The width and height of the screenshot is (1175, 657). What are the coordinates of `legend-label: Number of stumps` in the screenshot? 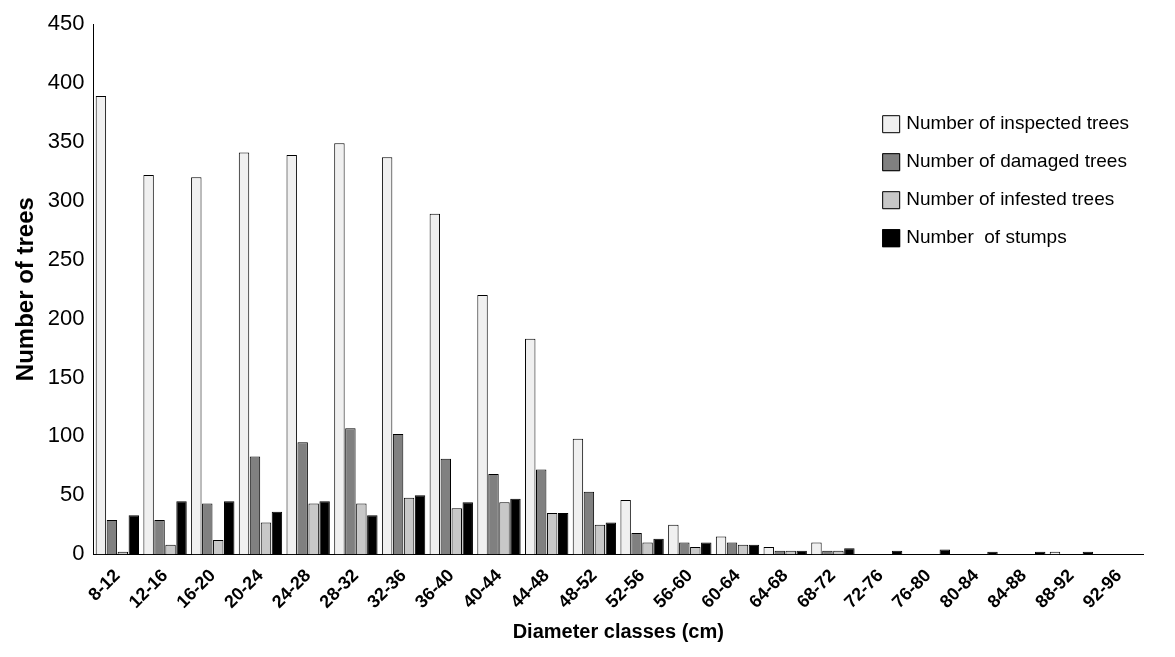 It's located at (986, 237).